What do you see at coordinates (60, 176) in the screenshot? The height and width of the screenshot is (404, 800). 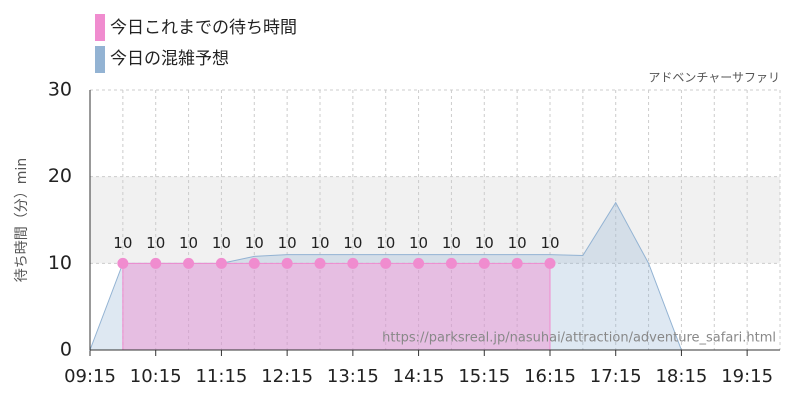 I see `y-tick-label: 20` at bounding box center [60, 176].